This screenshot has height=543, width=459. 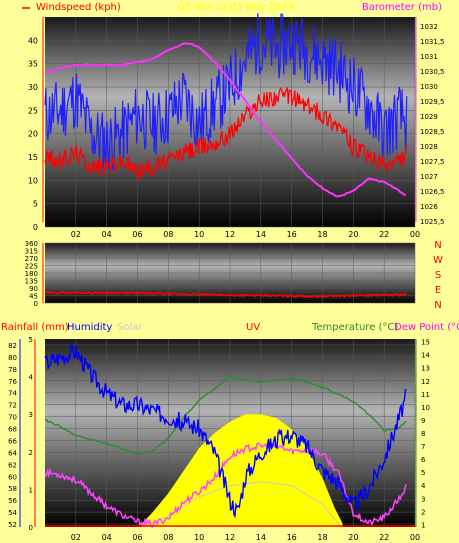 I want to click on direction-y-tick-label: 270, so click(x=31, y=259).